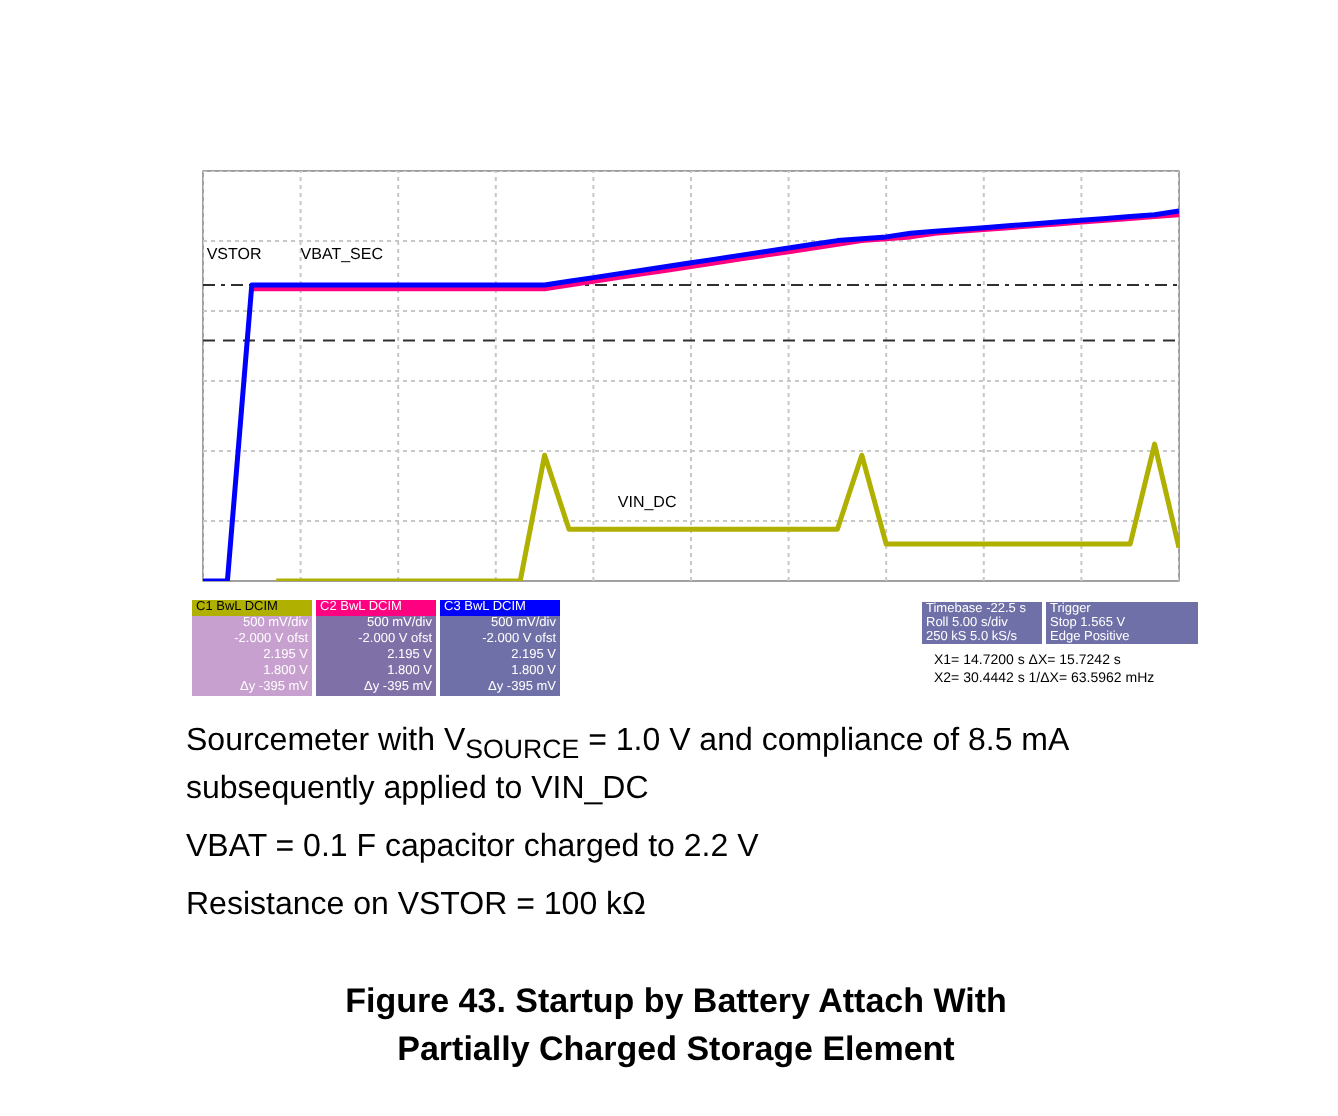 Image resolution: width=1338 pixels, height=1116 pixels. What do you see at coordinates (473, 848) in the screenshot?
I see `text: VBAT = 0.1 F capacitor charged to 2.2 V` at bounding box center [473, 848].